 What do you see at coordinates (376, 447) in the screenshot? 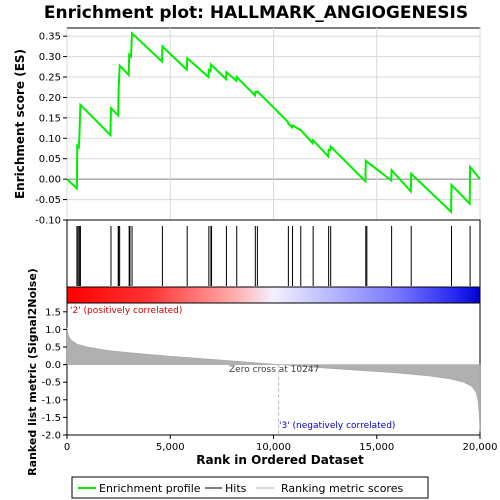
I see `x-tick-label: 15,000` at bounding box center [376, 447].